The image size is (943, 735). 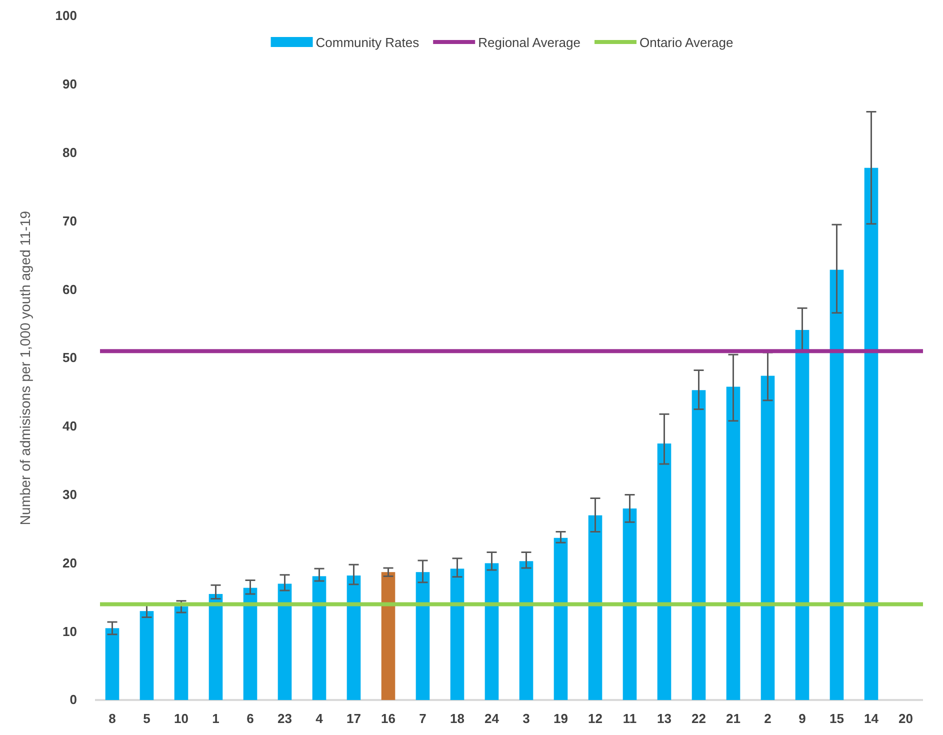 I want to click on y-tick-label: 10, so click(x=69, y=631).